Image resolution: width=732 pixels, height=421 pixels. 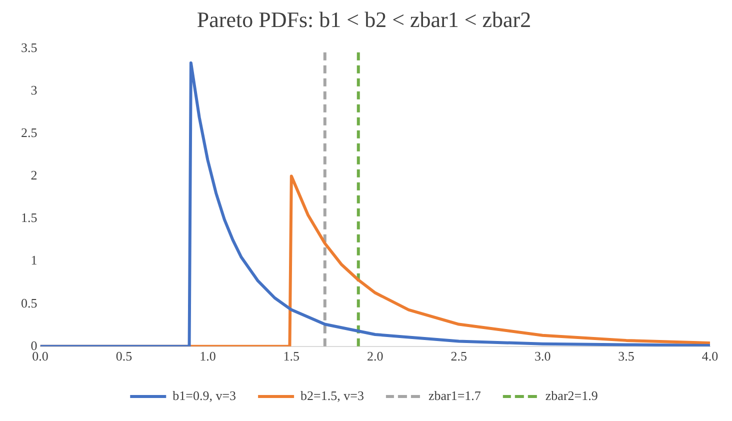 I want to click on y-tick-label: 0.5, so click(x=29, y=302).